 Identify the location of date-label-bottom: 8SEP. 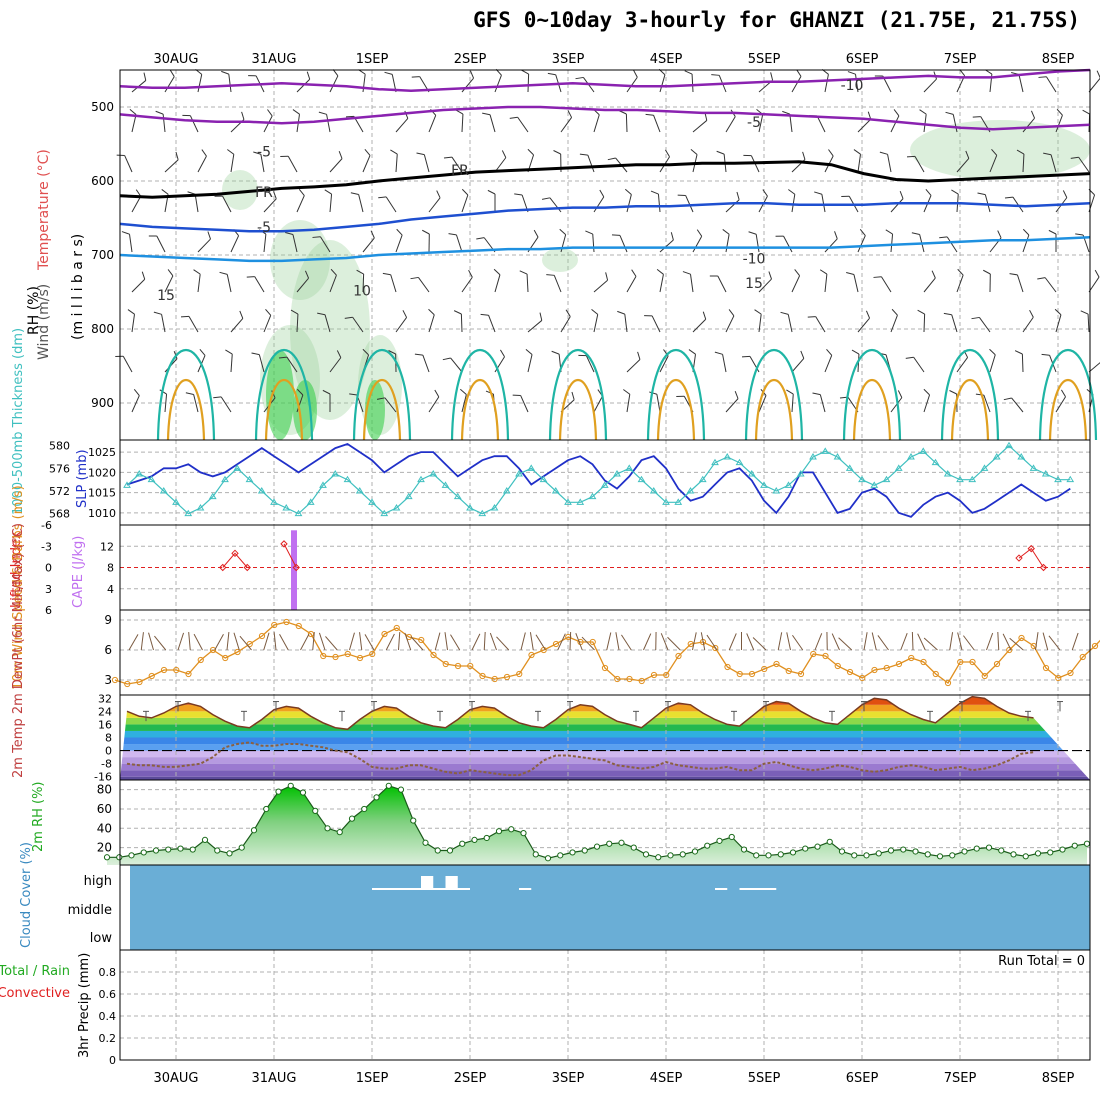
(1058, 1078).